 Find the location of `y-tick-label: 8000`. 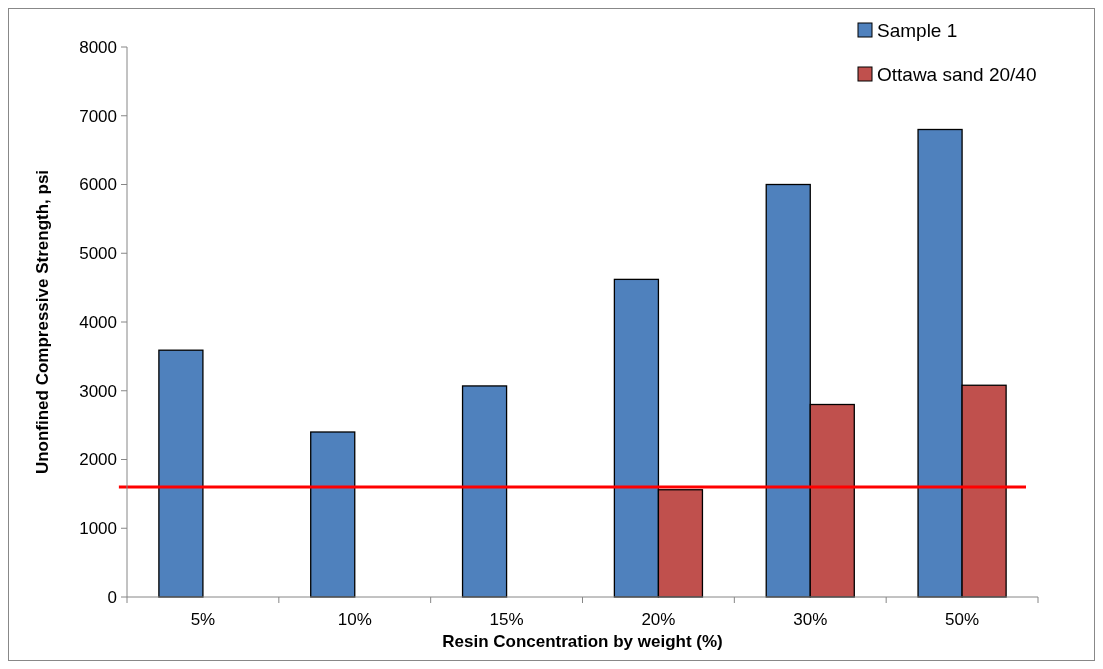

y-tick-label: 8000 is located at coordinates (98, 47).